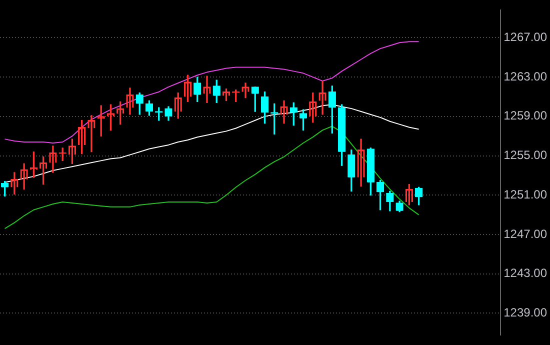 The image size is (550, 345). Describe the element at coordinates (526, 76) in the screenshot. I see `y-tick-label: 1263.00` at that location.